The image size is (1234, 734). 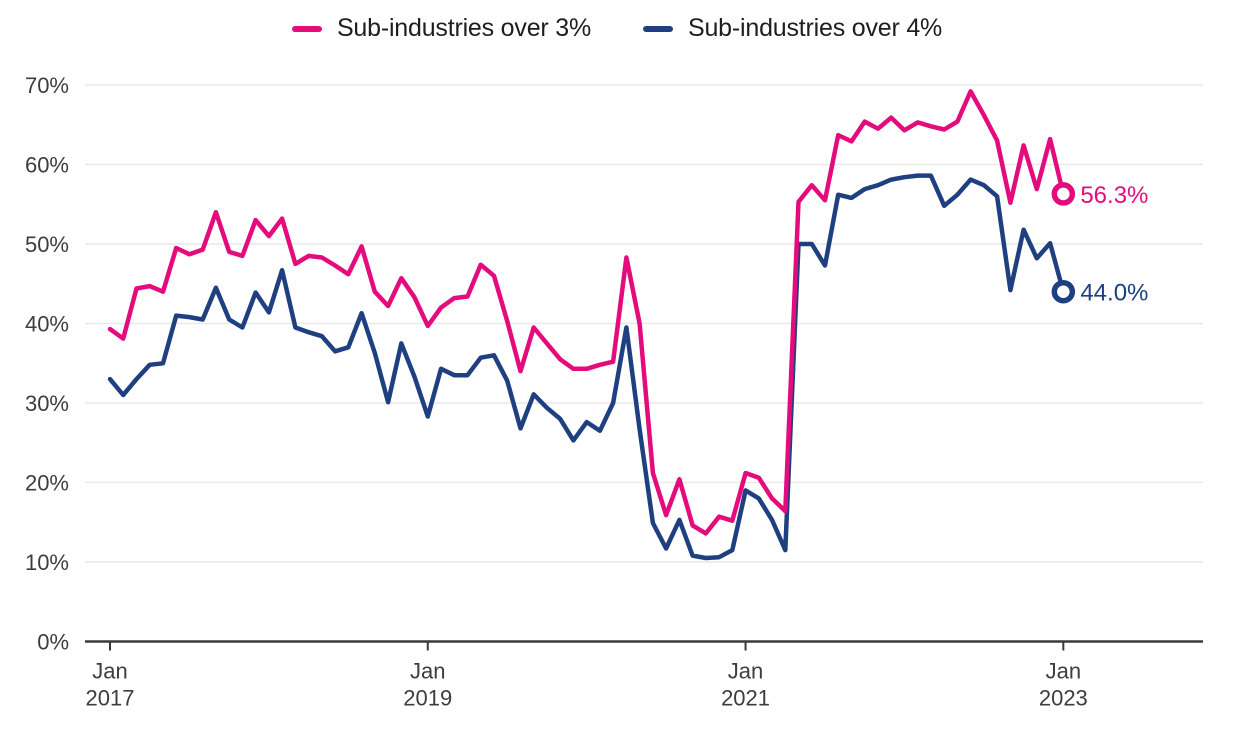 I want to click on y-tick-label-0: 0%, so click(x=53, y=642).